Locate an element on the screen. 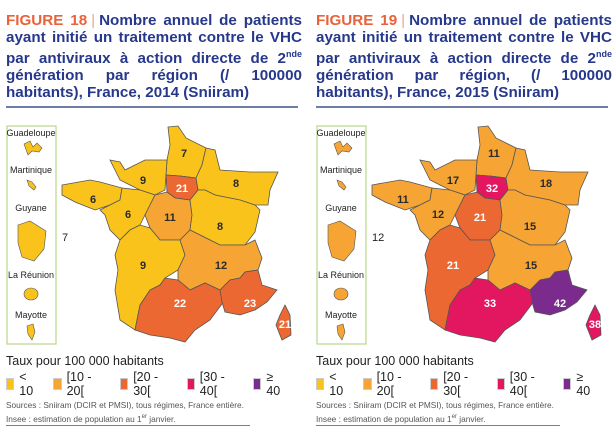  figure-number: FIGURE 19 is located at coordinates (357, 20).